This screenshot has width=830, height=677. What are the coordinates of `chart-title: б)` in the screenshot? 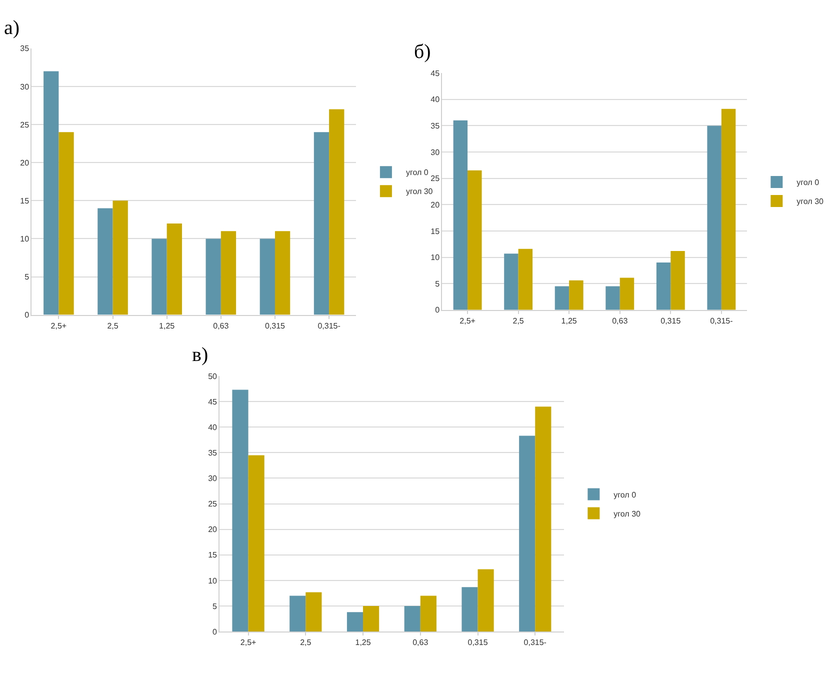 It's located at (422, 52).